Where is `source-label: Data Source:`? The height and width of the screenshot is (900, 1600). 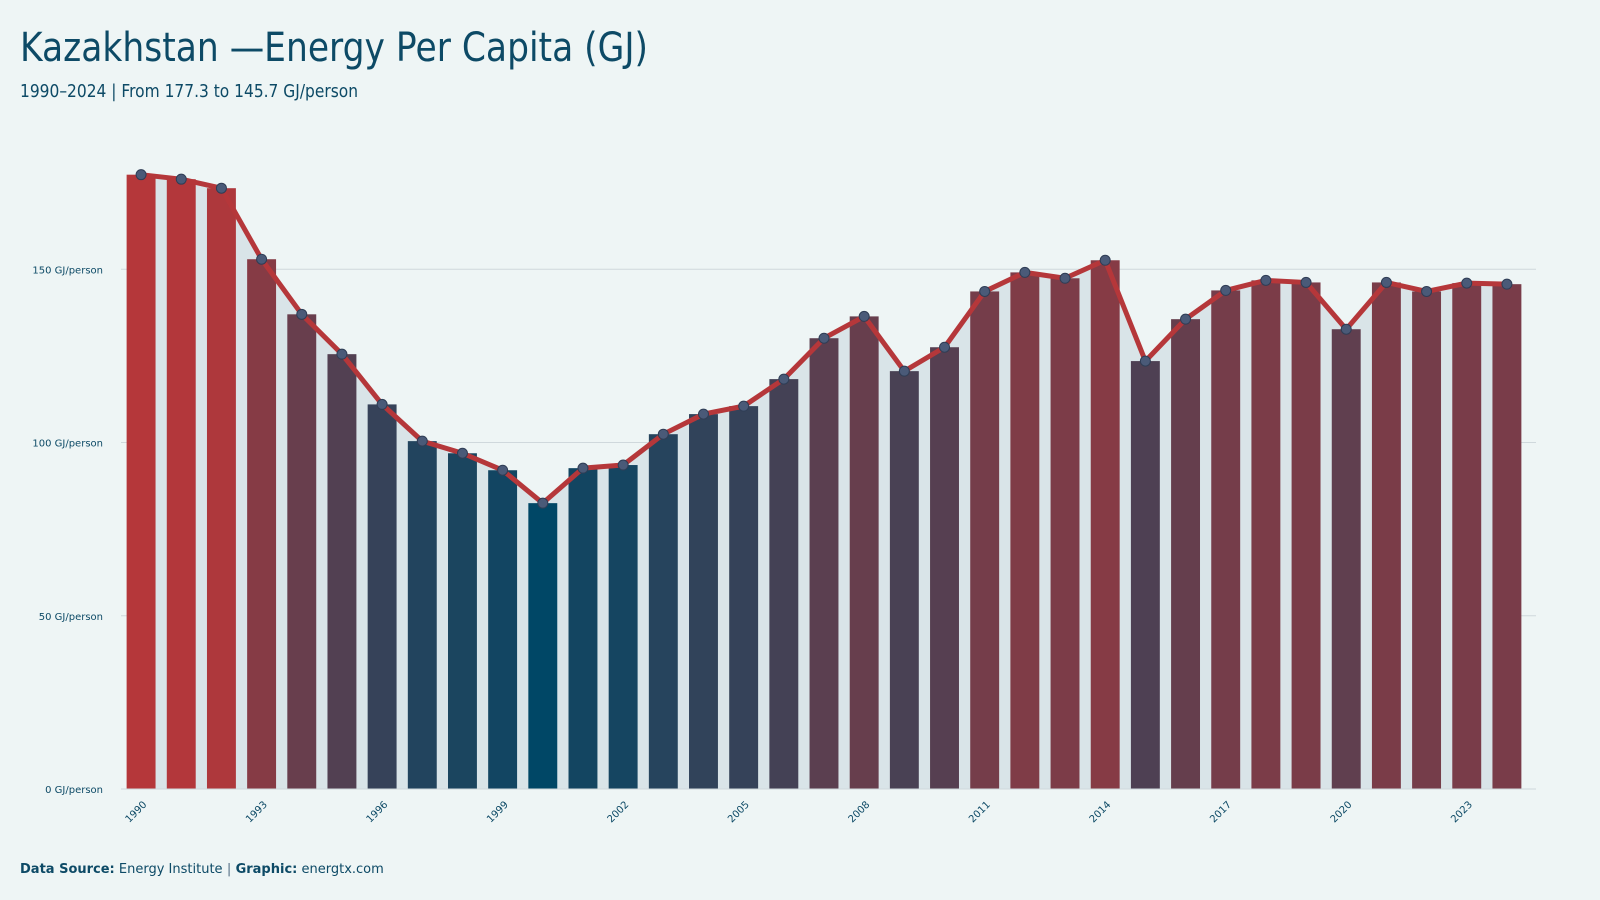 source-label: Data Source: is located at coordinates (67, 869).